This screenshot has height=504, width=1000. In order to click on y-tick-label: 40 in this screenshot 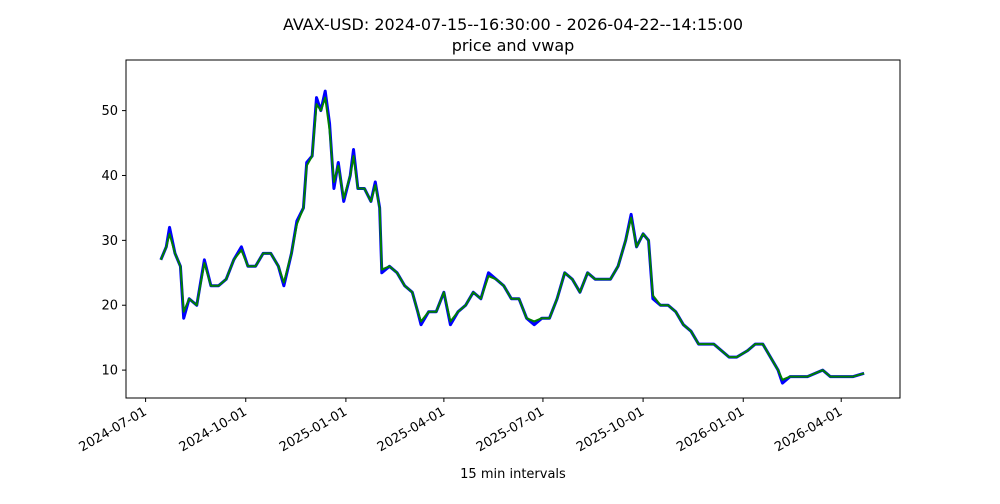, I will do `click(109, 176)`.